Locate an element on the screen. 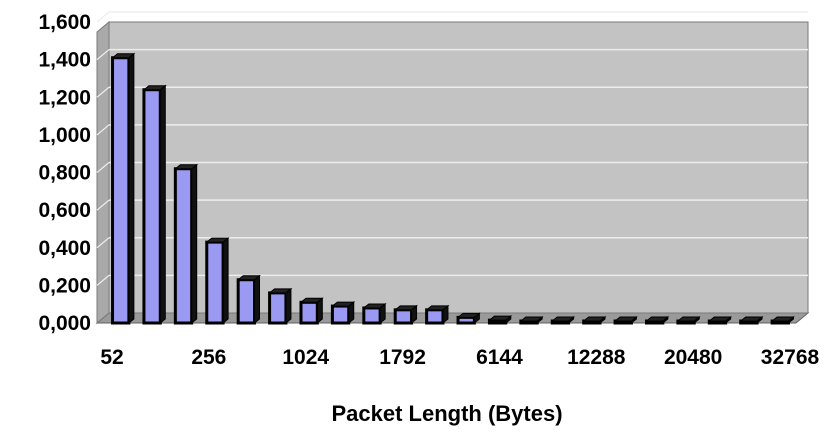 This screenshot has height=436, width=831. x-axis-ticks: 52 256 1024 1792 6144 12288 20480 32768 is located at coordinates (459, 357).